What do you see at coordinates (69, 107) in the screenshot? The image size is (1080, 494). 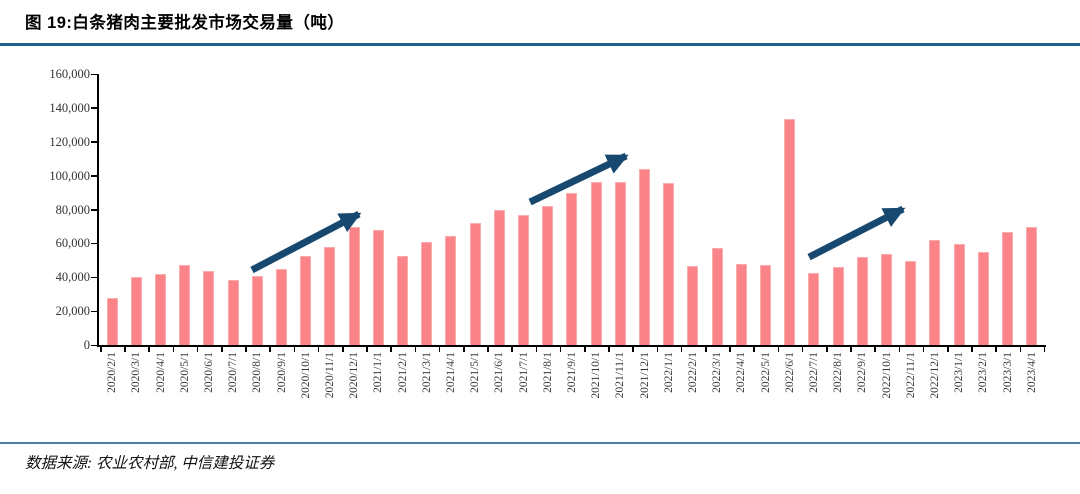 I see `y-tick-label: 140,000` at bounding box center [69, 107].